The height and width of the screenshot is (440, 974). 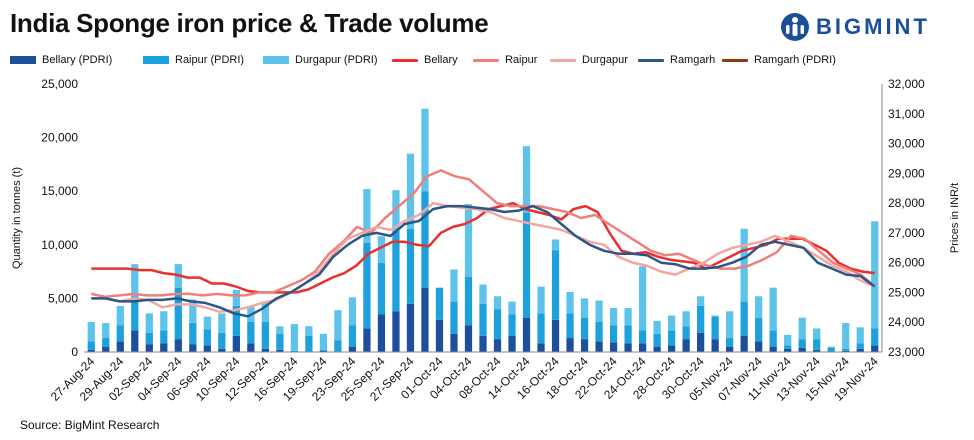 What do you see at coordinates (906, 203) in the screenshot?
I see `y2-tick-label: 28,000` at bounding box center [906, 203].